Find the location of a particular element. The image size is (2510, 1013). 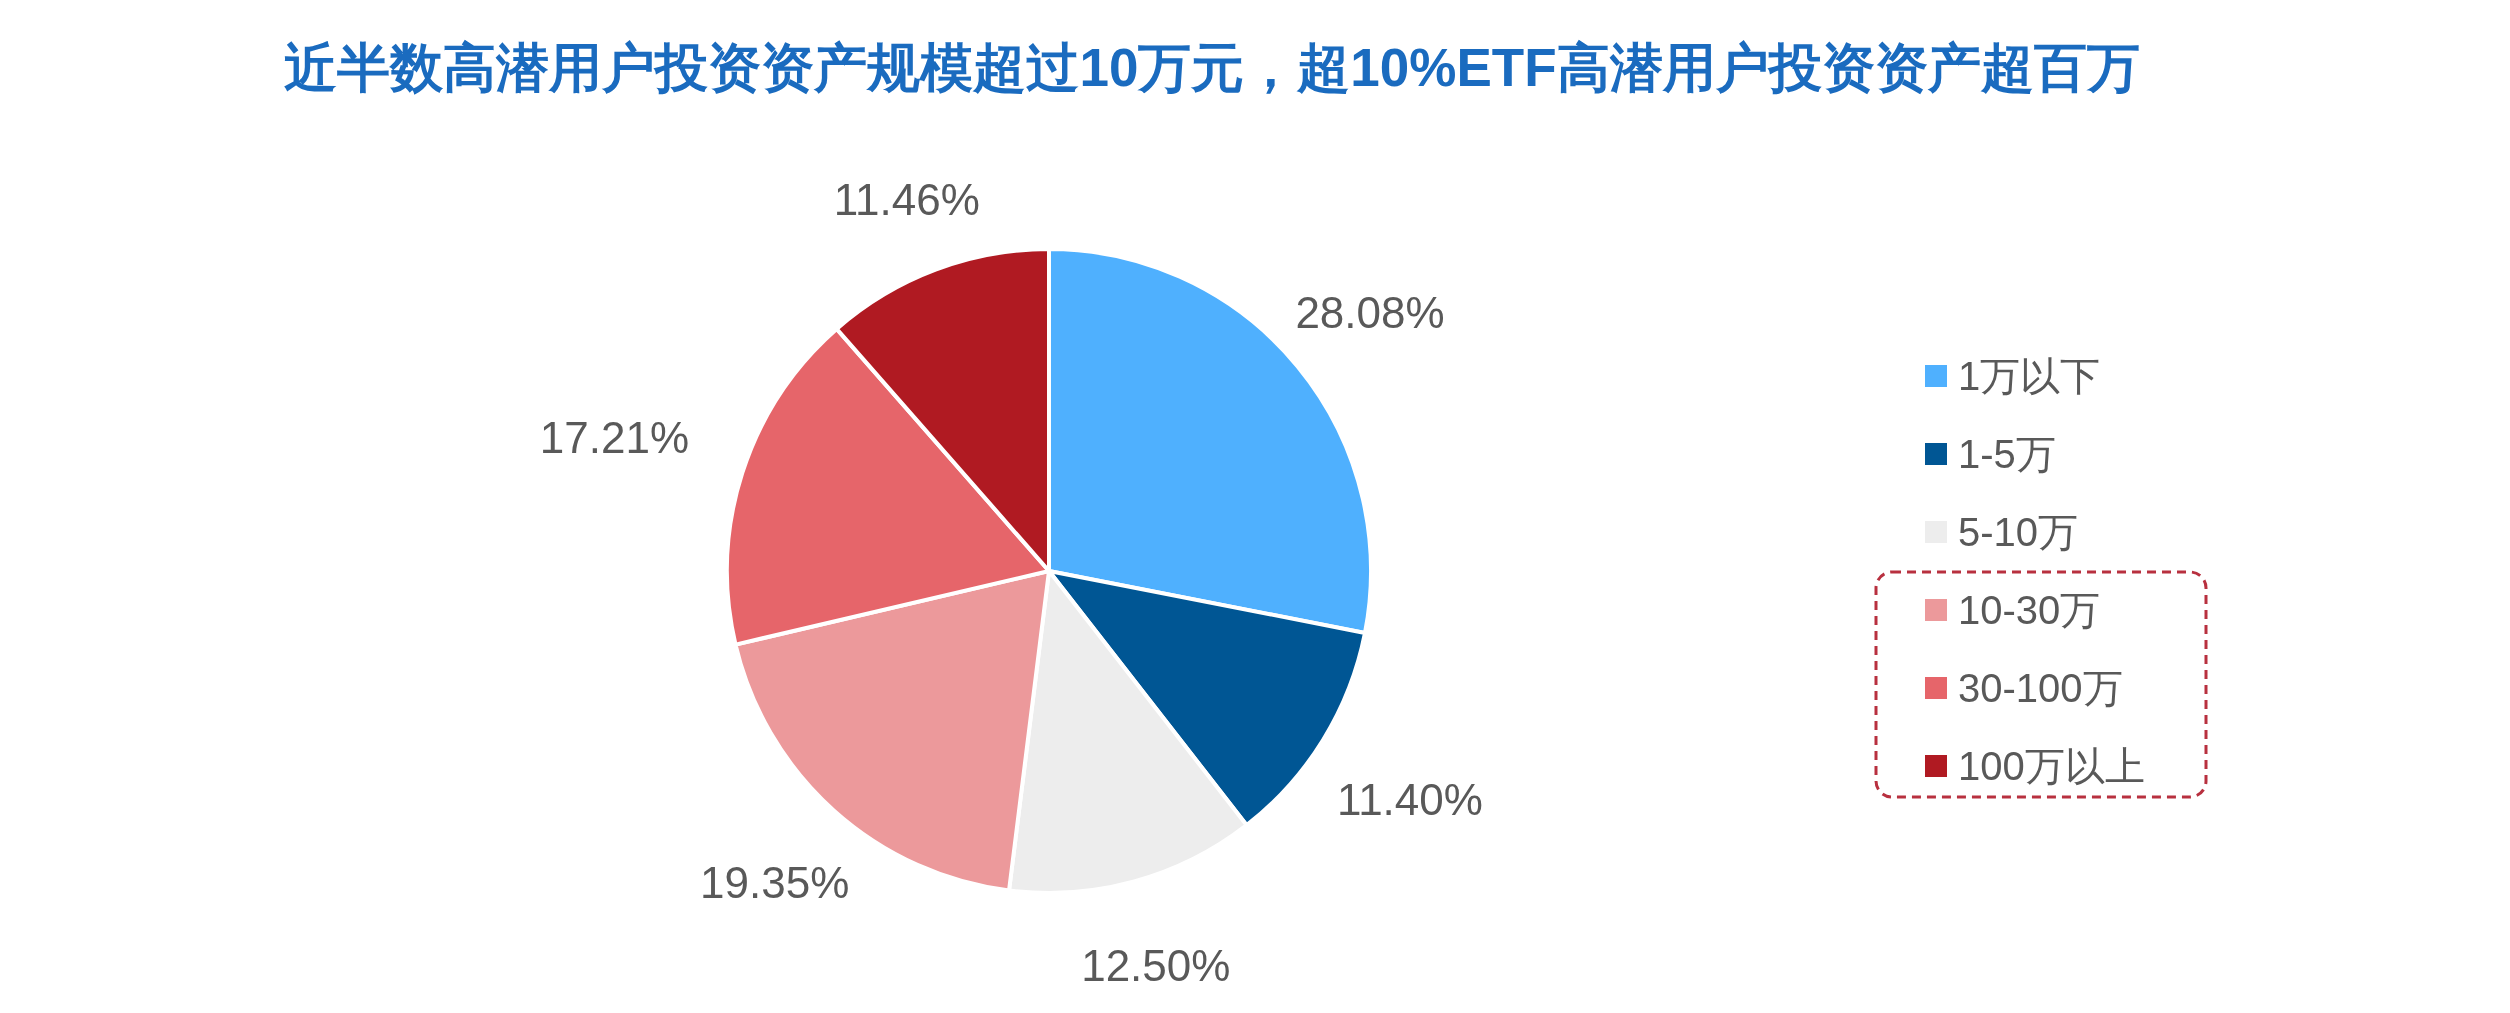

data-label: 11.46% is located at coordinates (906, 199).